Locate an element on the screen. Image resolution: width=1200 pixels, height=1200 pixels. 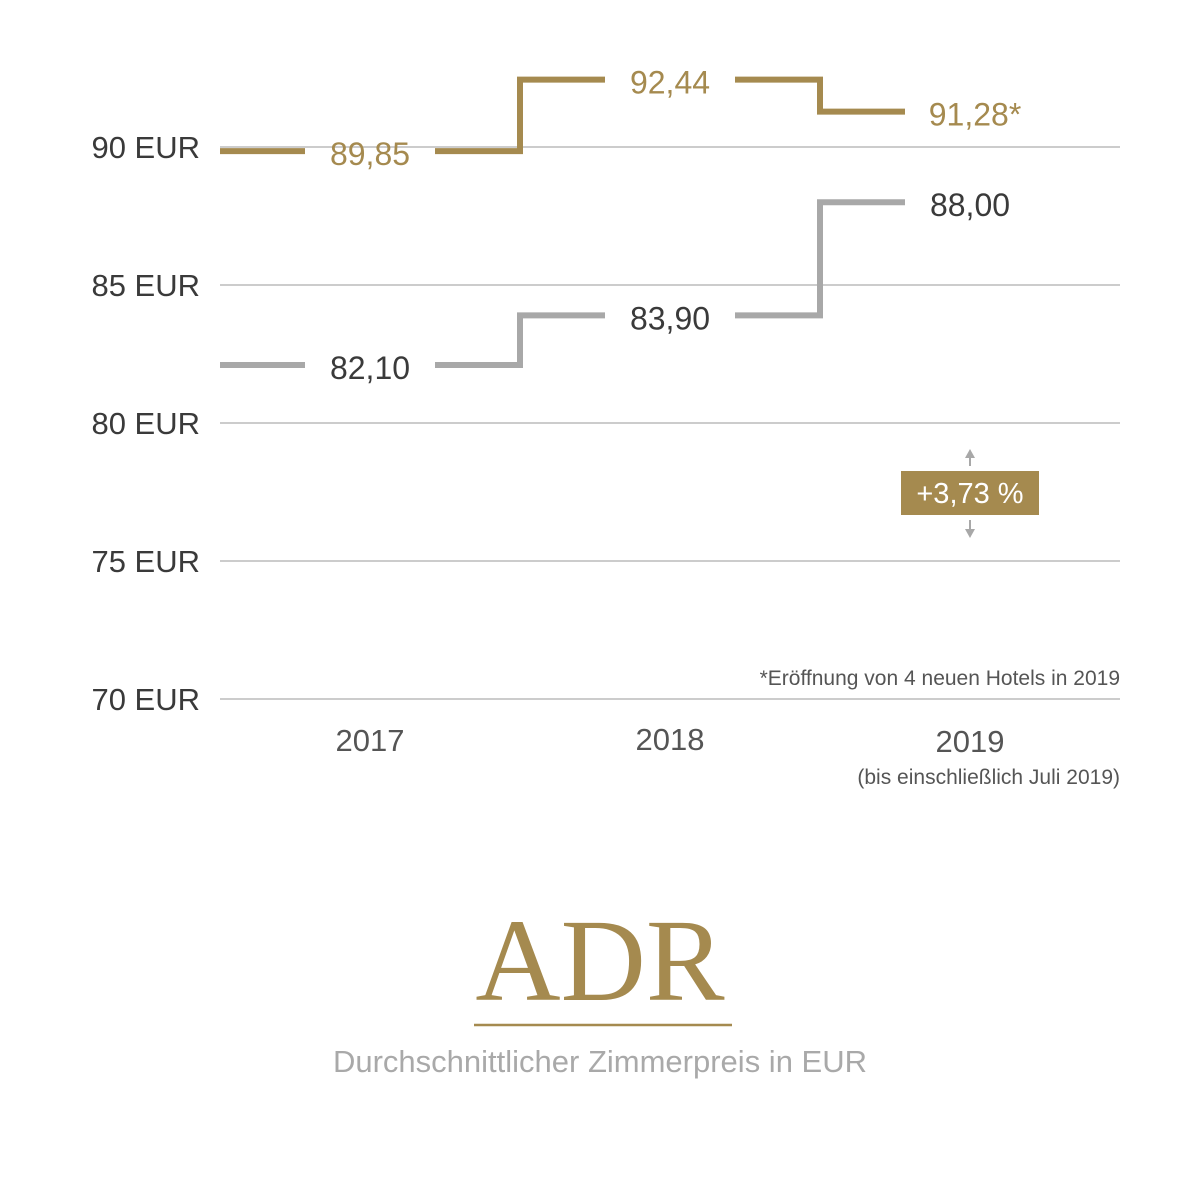
y-tick-label-80: 80 EUR is located at coordinates (145, 423).